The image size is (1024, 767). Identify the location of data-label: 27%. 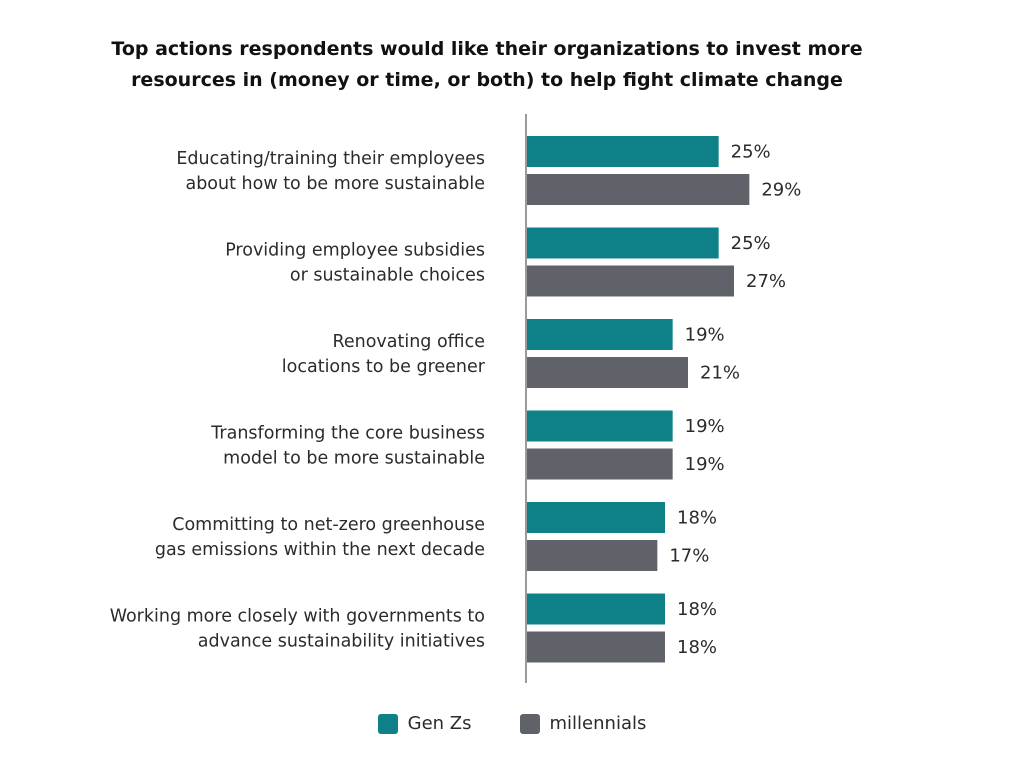
(766, 281).